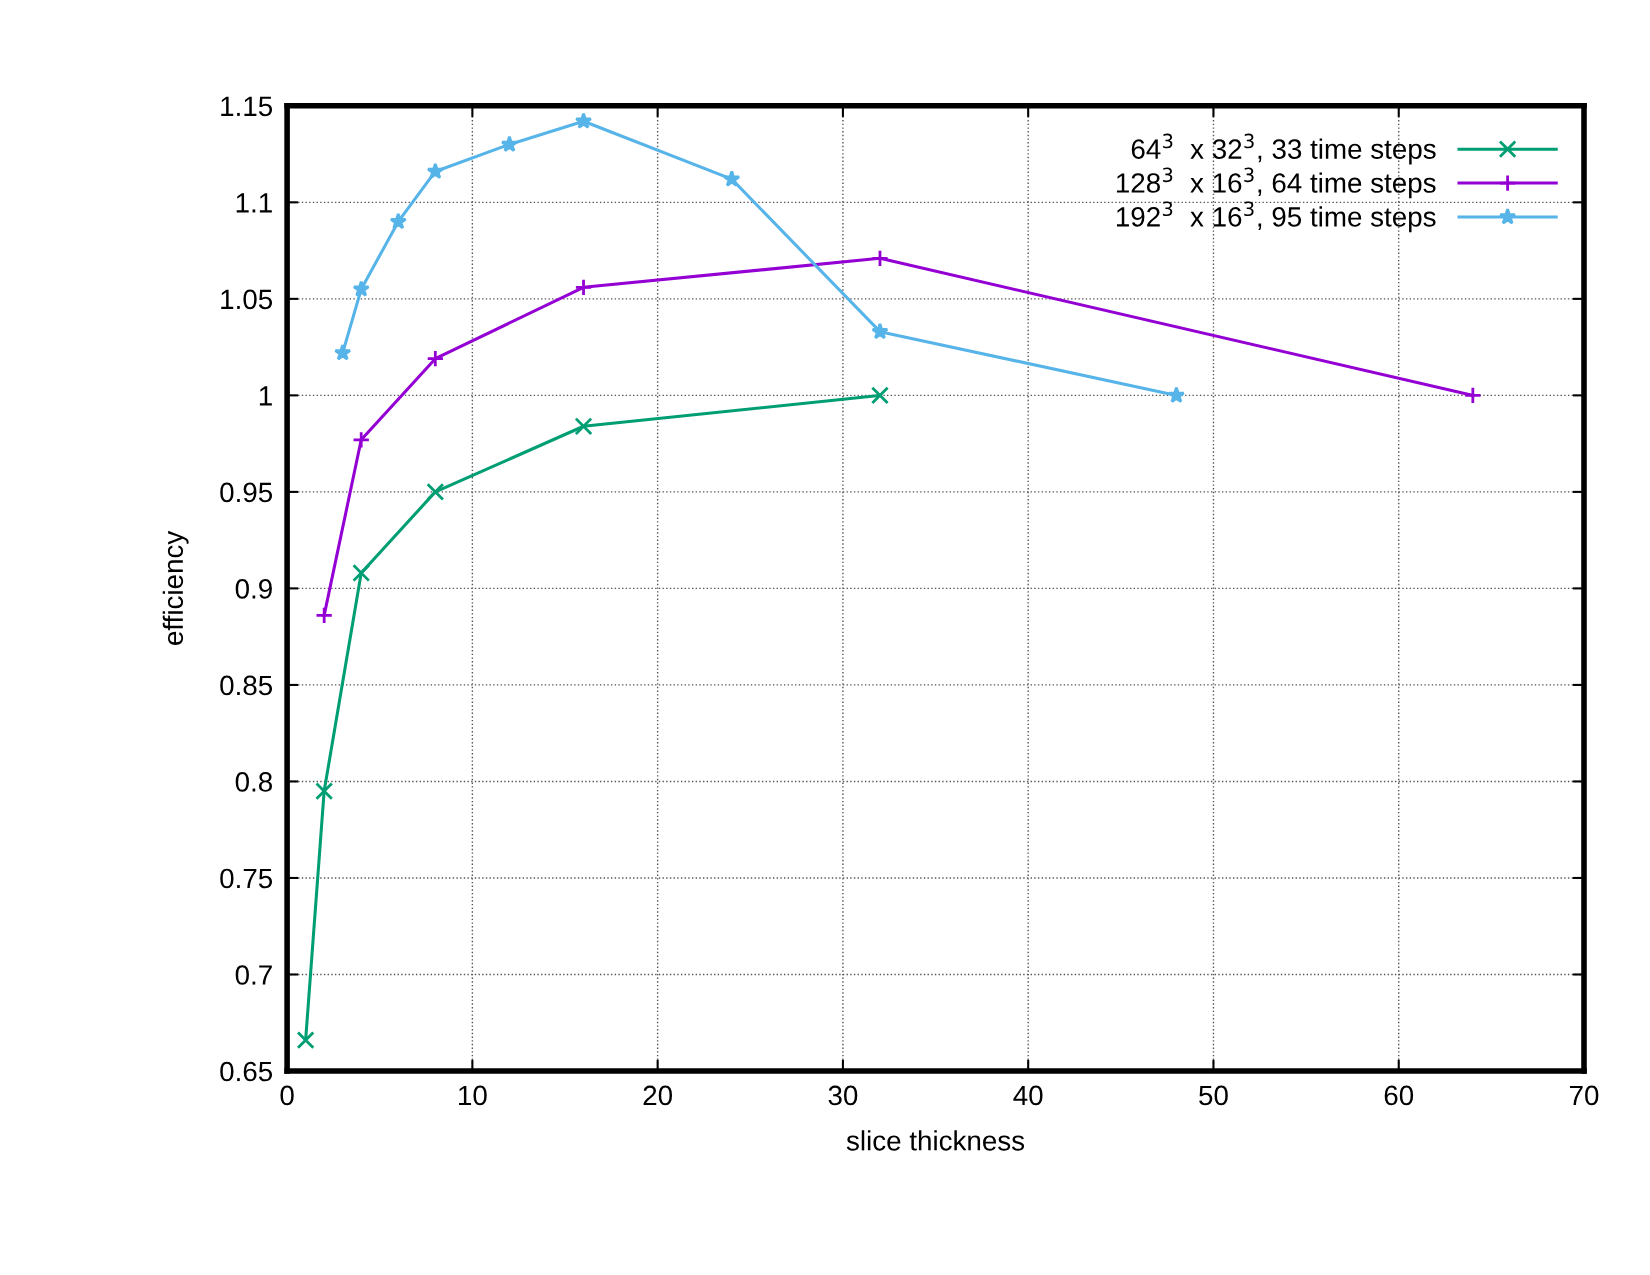 The height and width of the screenshot is (1275, 1650). I want to click on x-tick-label: 0, so click(287, 1095).